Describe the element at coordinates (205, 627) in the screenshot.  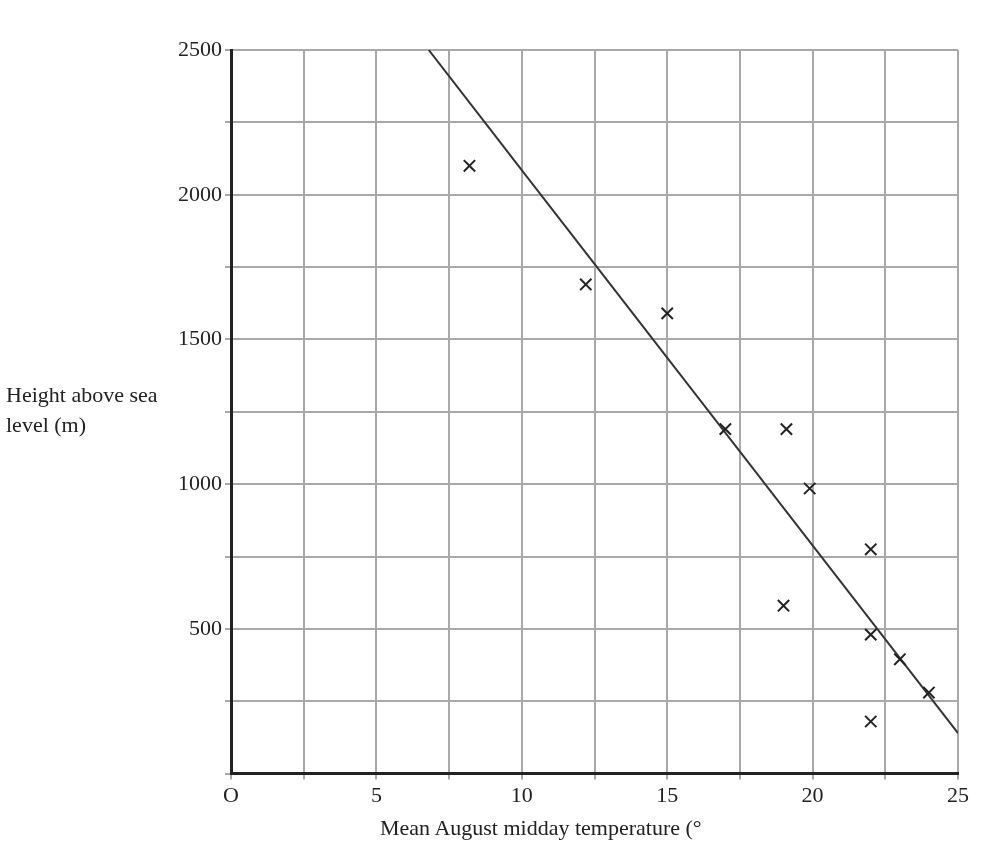
I see `y-tick-label: 500` at that location.